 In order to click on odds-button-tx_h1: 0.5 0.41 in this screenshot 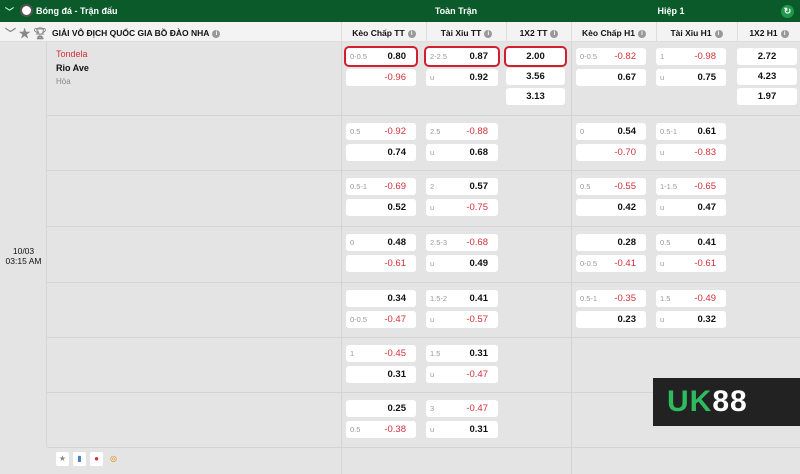, I will do `click(691, 242)`.